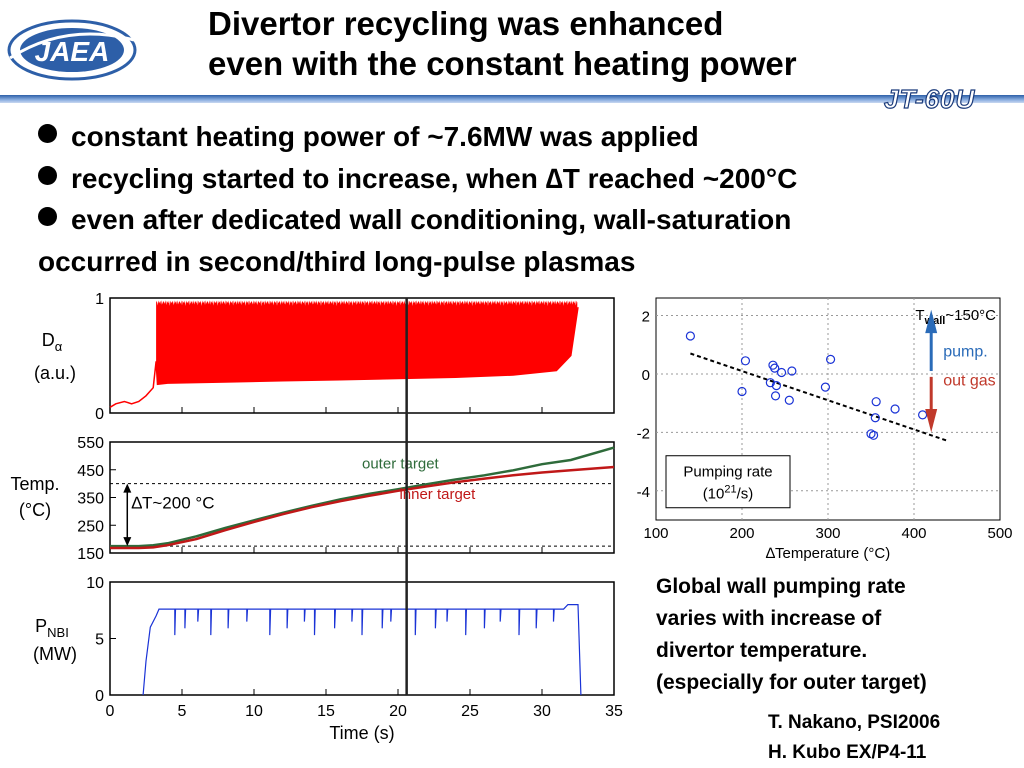 The width and height of the screenshot is (1024, 768). Describe the element at coordinates (745, 494) in the screenshot. I see `legend-label-line-2-end: /s)` at that location.